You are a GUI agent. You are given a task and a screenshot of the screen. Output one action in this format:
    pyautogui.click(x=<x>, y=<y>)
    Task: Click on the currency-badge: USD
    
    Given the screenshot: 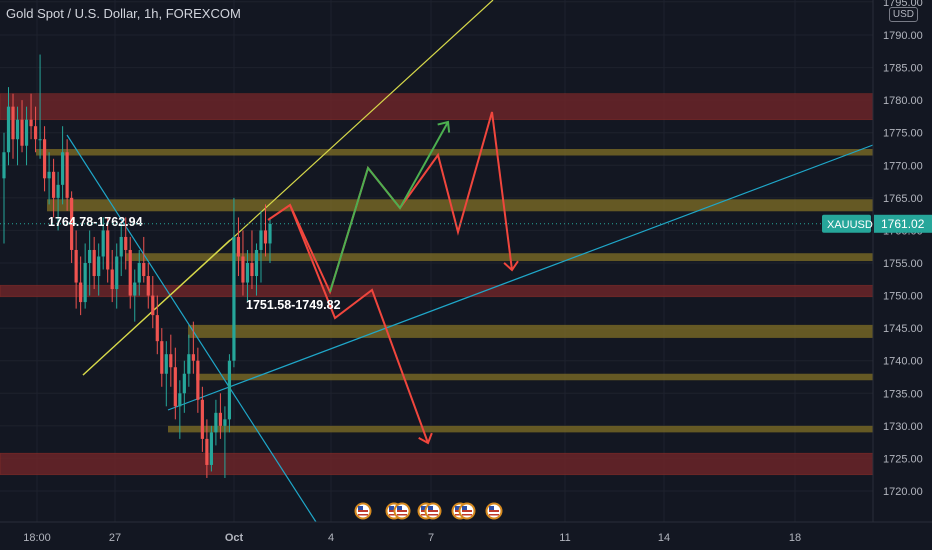 What is the action you would take?
    pyautogui.click(x=903, y=14)
    